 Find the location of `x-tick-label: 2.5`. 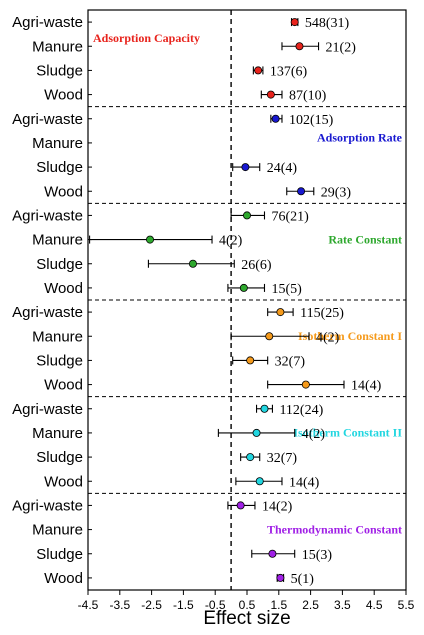

x-tick-label: 2.5 is located at coordinates (310, 605).